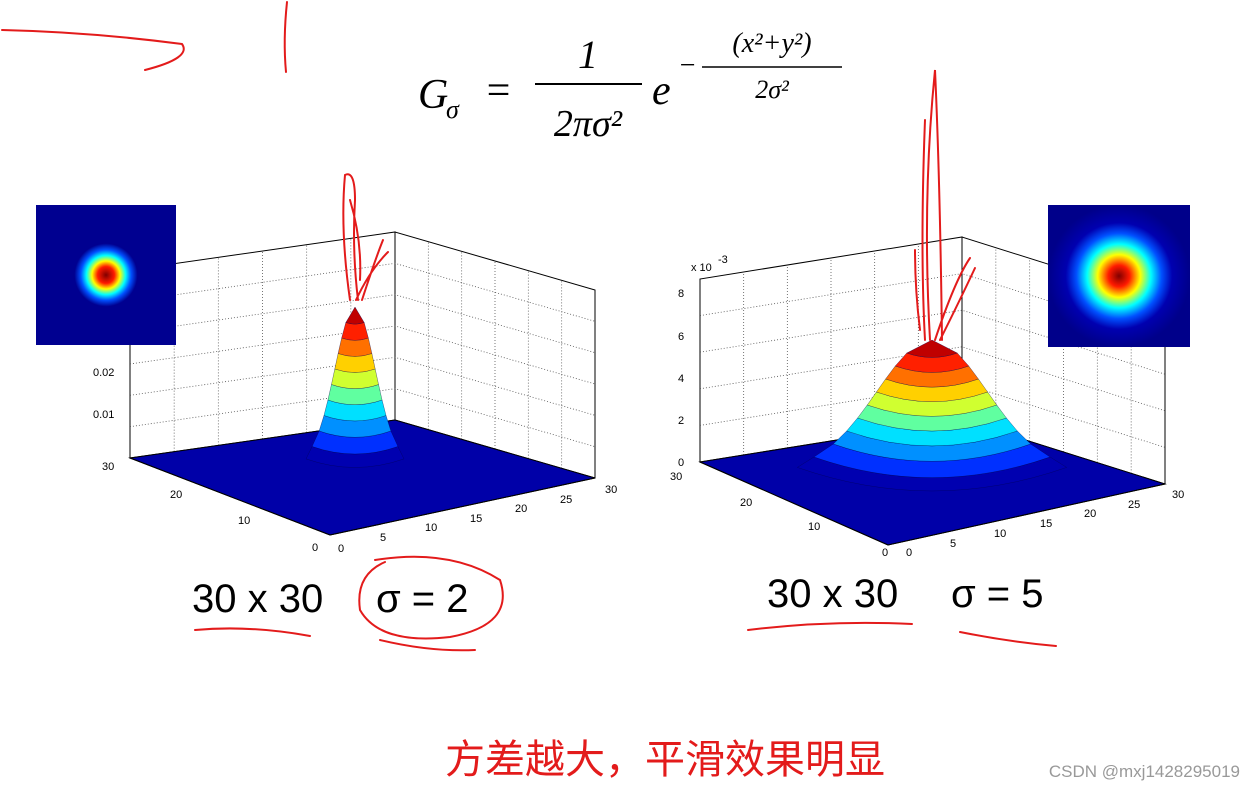 The image size is (1257, 790). What do you see at coordinates (665, 760) in the screenshot?
I see `note: 方差越大，平滑效果明显` at bounding box center [665, 760].